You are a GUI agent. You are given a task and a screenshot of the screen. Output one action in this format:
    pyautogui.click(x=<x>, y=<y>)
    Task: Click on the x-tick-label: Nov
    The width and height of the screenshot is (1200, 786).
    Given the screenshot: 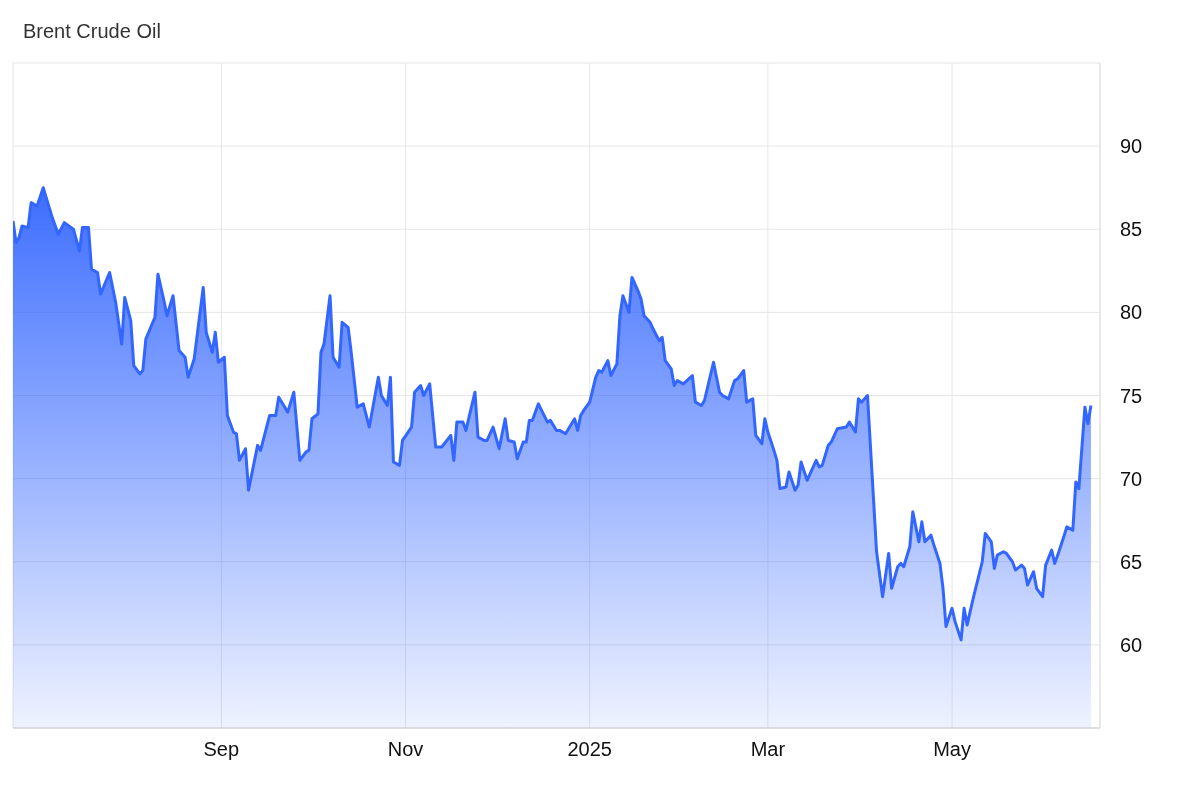 What is the action you would take?
    pyautogui.click(x=405, y=749)
    